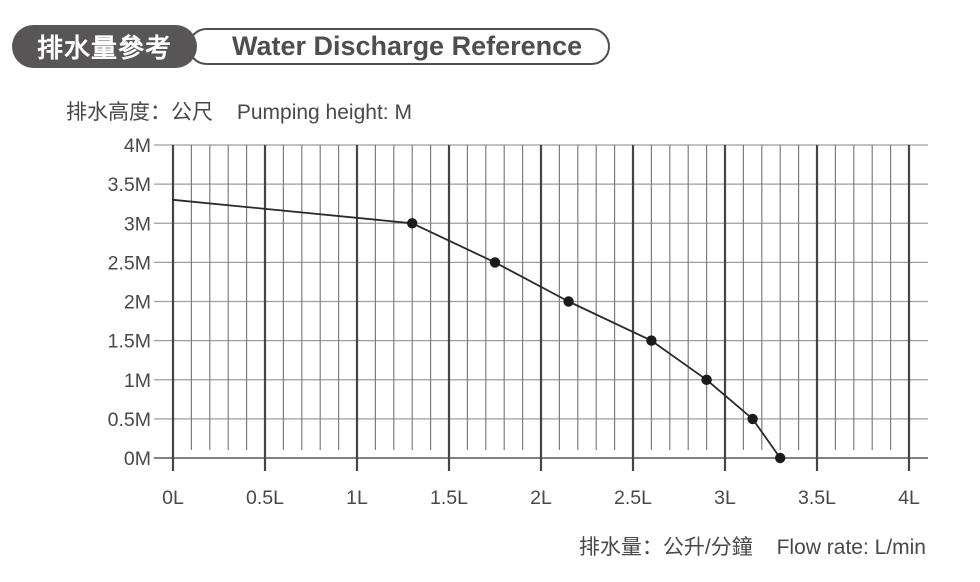  I want to click on x-axis-title: 排水量：公升/分鐘 Flow rate: L/min, so click(752, 546).